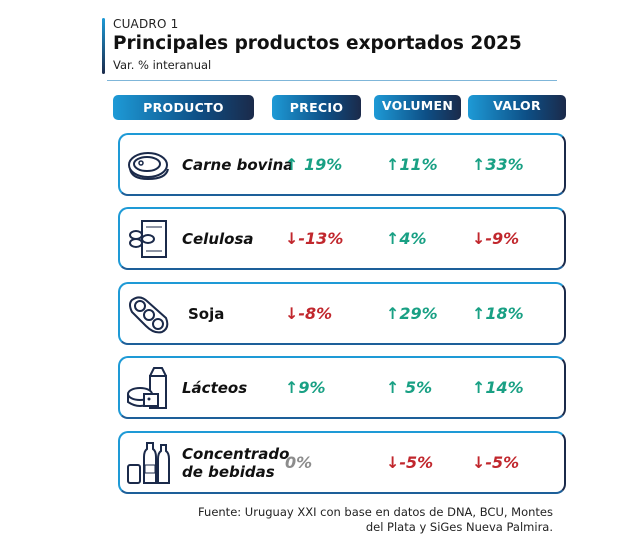 This screenshot has height=546, width=622. Describe the element at coordinates (238, 164) in the screenshot. I see `product-name: Carne bovina` at that location.